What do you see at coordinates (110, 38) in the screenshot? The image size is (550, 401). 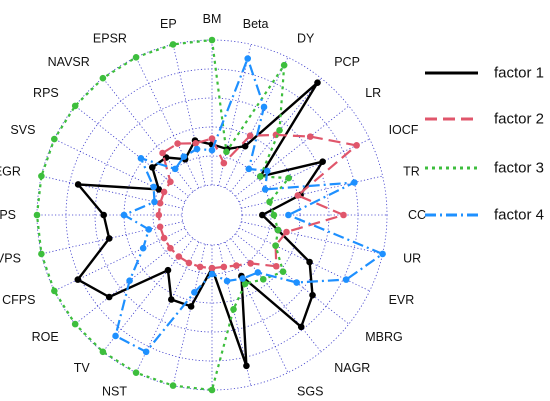 I see `category-label: EPSR` at bounding box center [110, 38].